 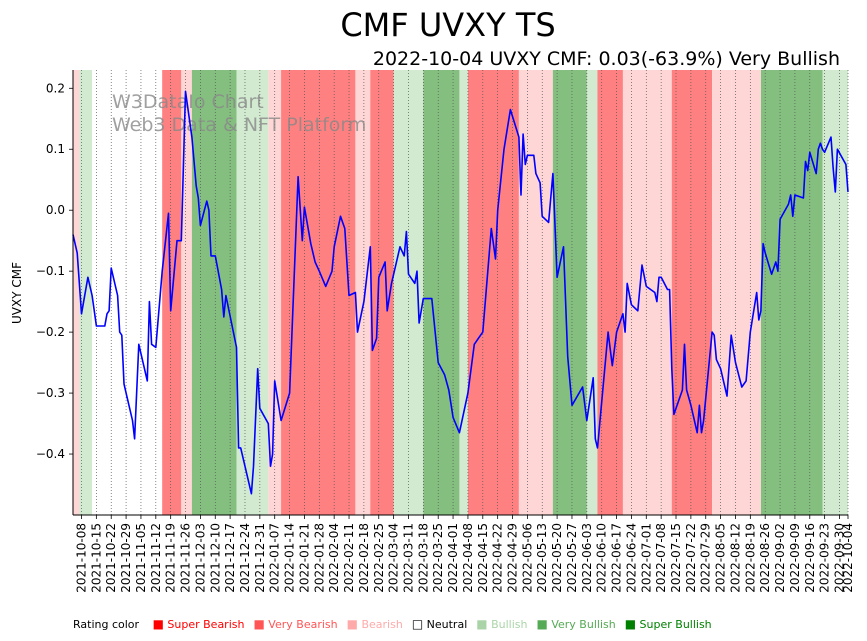 What do you see at coordinates (239, 125) in the screenshot?
I see `watermark-line-2: Web3 Data & NFT Platform` at bounding box center [239, 125].